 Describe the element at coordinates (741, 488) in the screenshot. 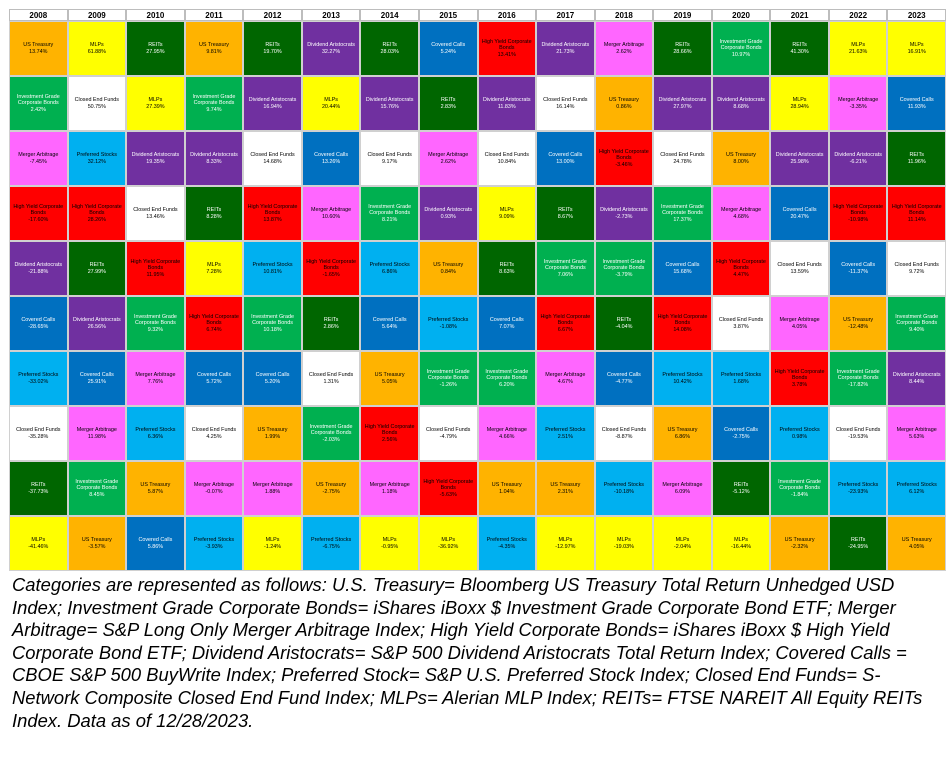

I see `quilt-cell: REITs -5.12%` at that location.